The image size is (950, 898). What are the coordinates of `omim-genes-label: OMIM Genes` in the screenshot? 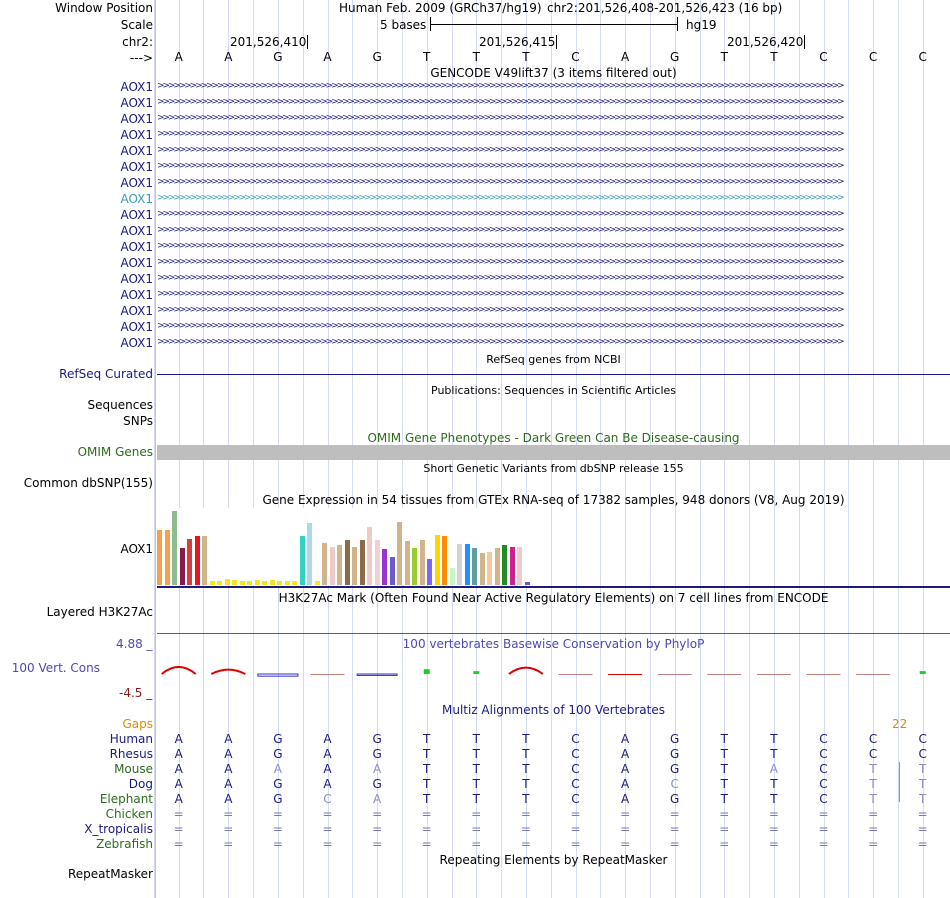 It's located at (115, 452).